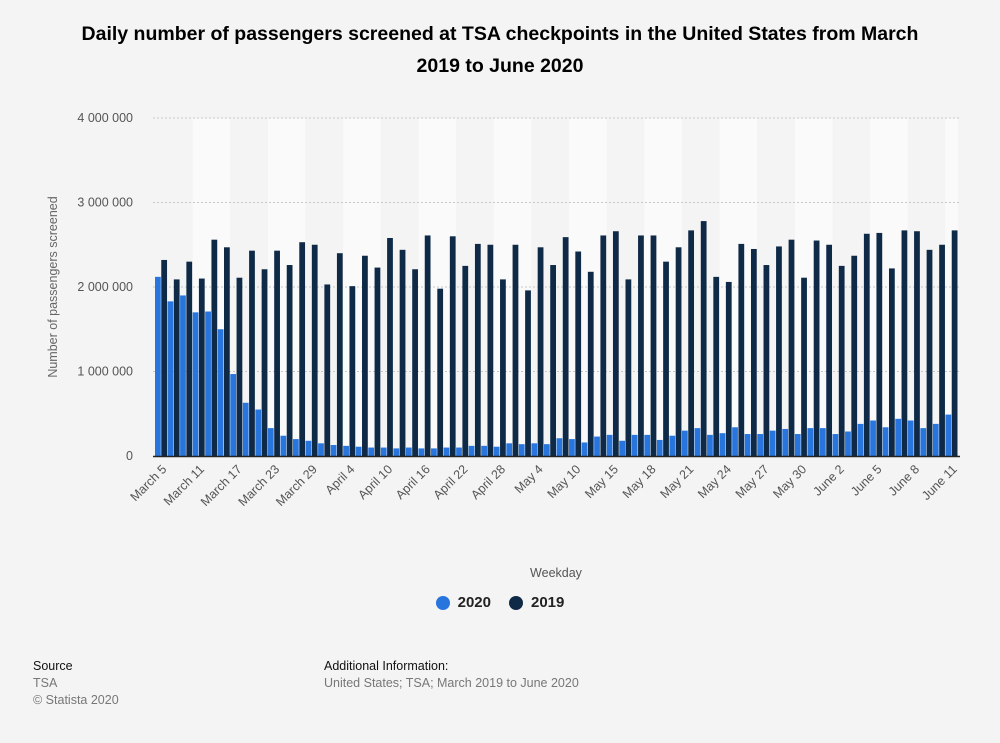 The image size is (1000, 743). I want to click on source-name: TSA, so click(45, 683).